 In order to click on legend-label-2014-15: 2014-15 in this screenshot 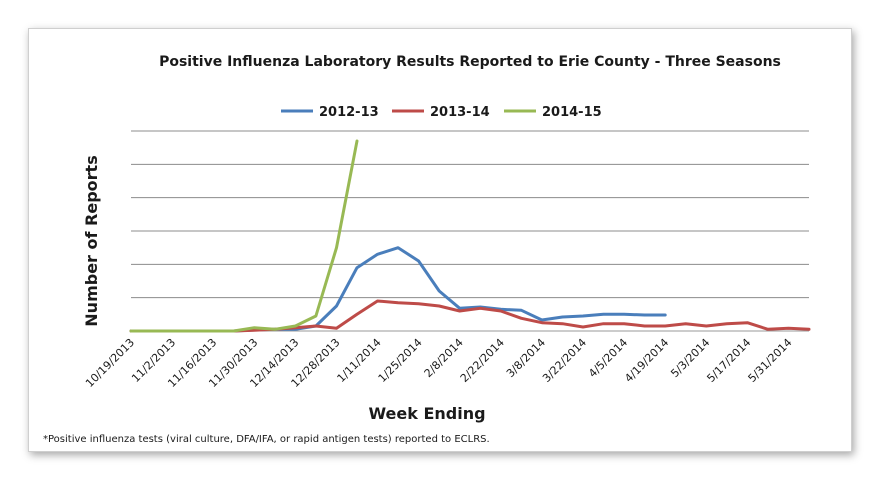, I will do `click(572, 112)`.